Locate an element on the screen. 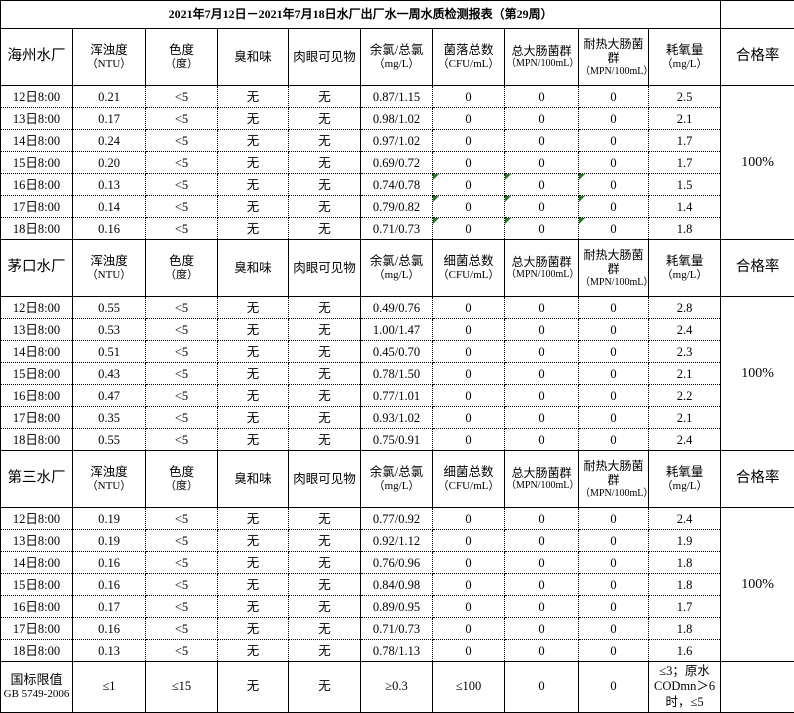 This screenshot has width=794, height=713. cell-cod: 2.1 is located at coordinates (685, 418).